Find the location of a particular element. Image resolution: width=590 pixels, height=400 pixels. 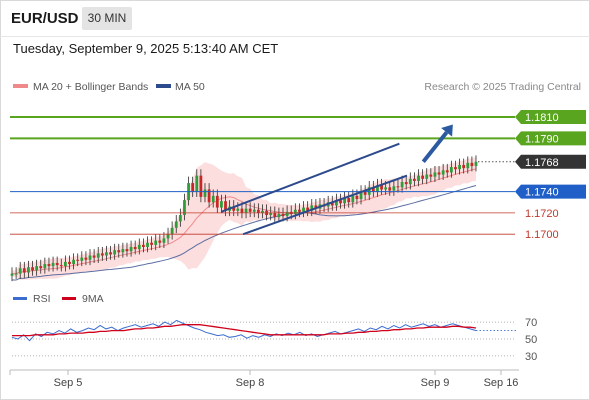

rsi-panel: 70 50 30 is located at coordinates (274, 340).